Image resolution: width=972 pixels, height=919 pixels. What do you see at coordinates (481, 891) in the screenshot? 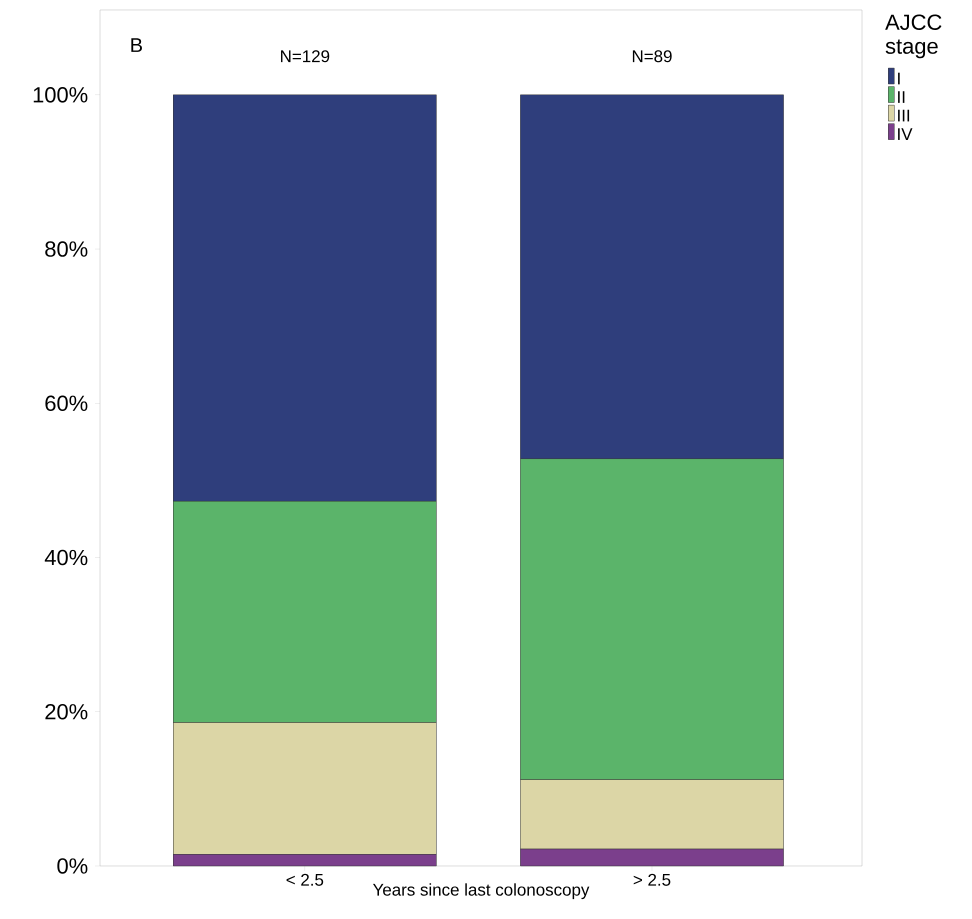
I see `x-axis-title: Years since last colonoscopy` at bounding box center [481, 891].